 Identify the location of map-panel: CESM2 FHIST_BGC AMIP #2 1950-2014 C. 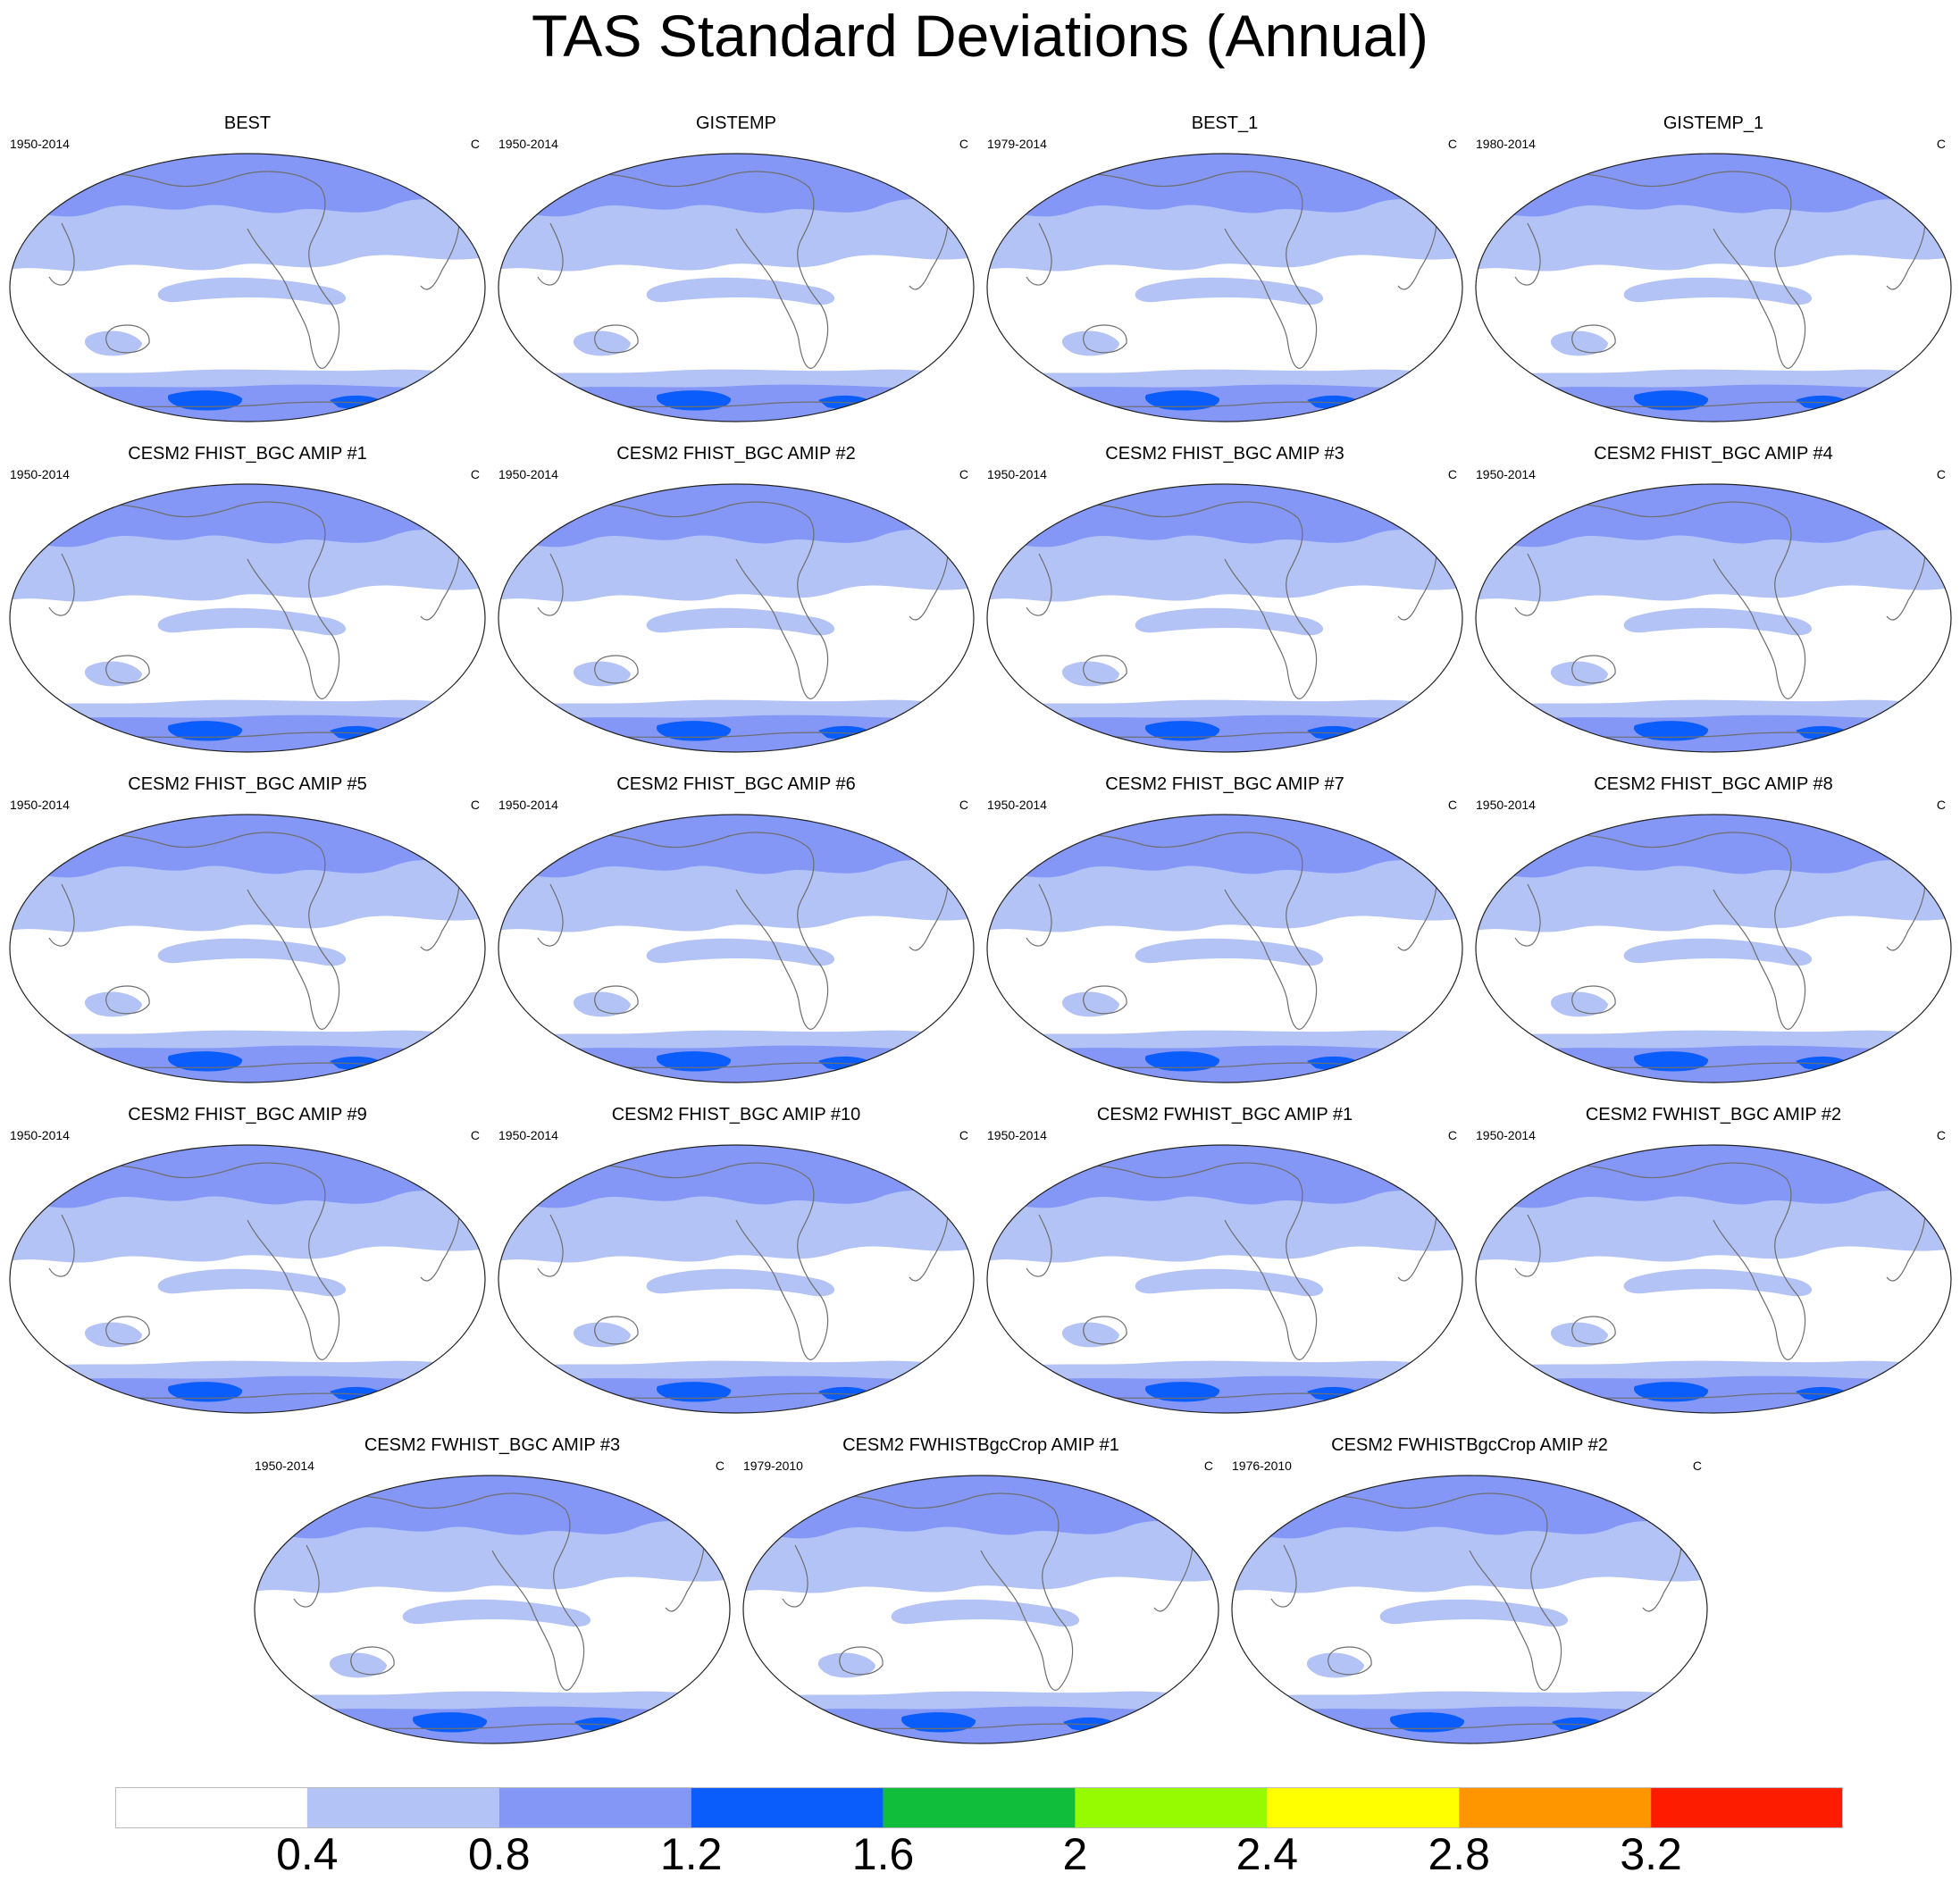
(736, 599).